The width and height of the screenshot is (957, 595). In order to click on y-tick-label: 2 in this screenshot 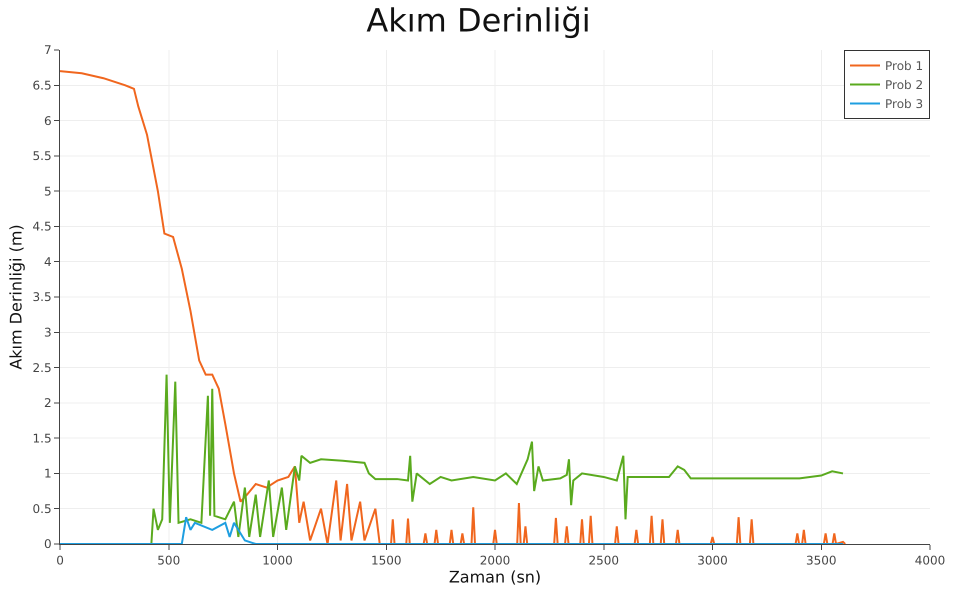, I will do `click(48, 403)`.